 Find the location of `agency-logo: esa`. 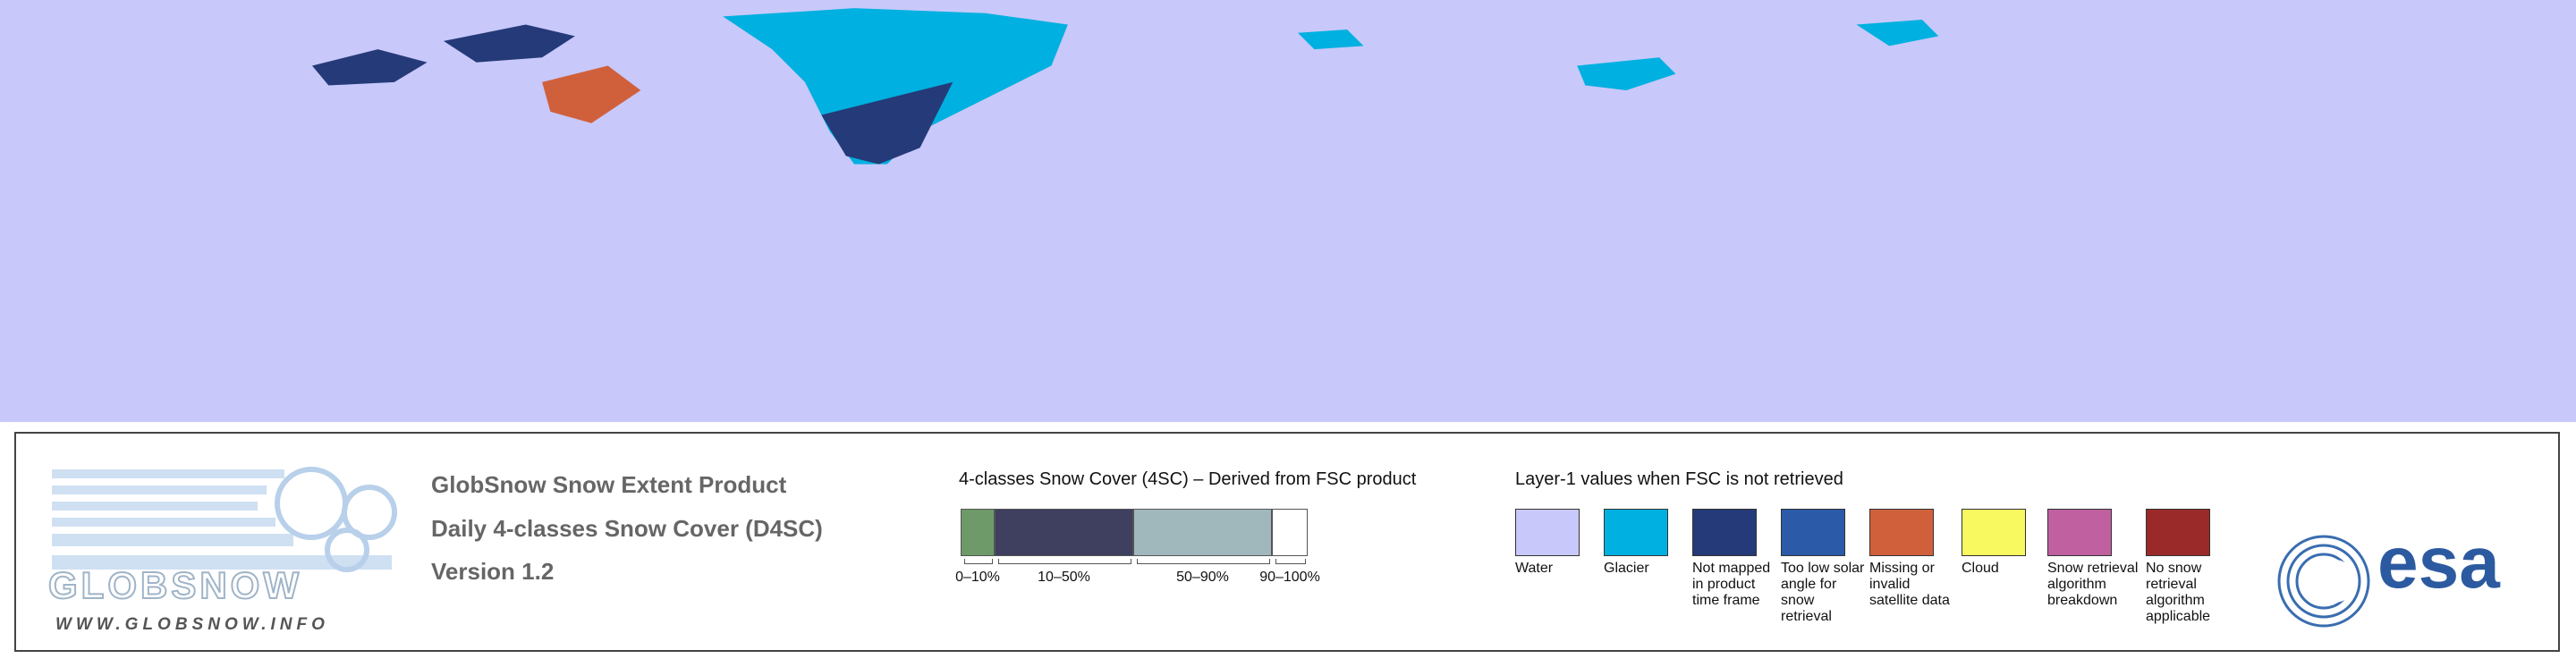

agency-logo: esa is located at coordinates (2438, 563).